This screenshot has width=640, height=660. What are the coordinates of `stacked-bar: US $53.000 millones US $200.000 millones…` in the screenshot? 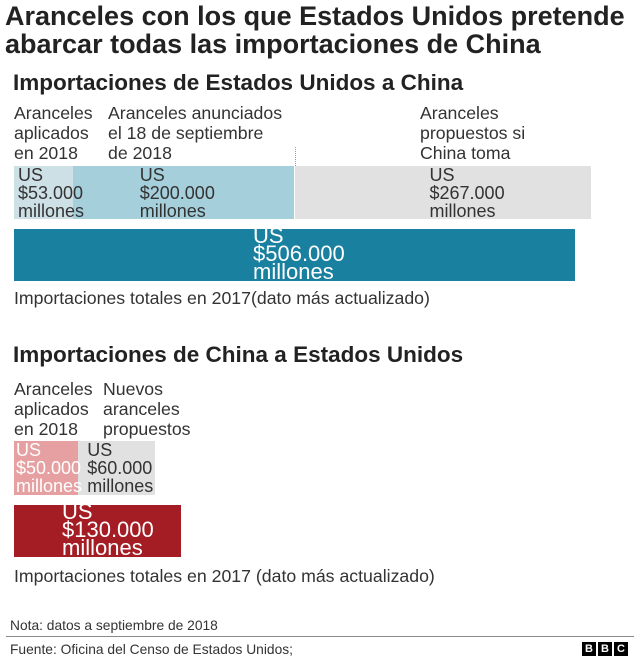 It's located at (320, 193).